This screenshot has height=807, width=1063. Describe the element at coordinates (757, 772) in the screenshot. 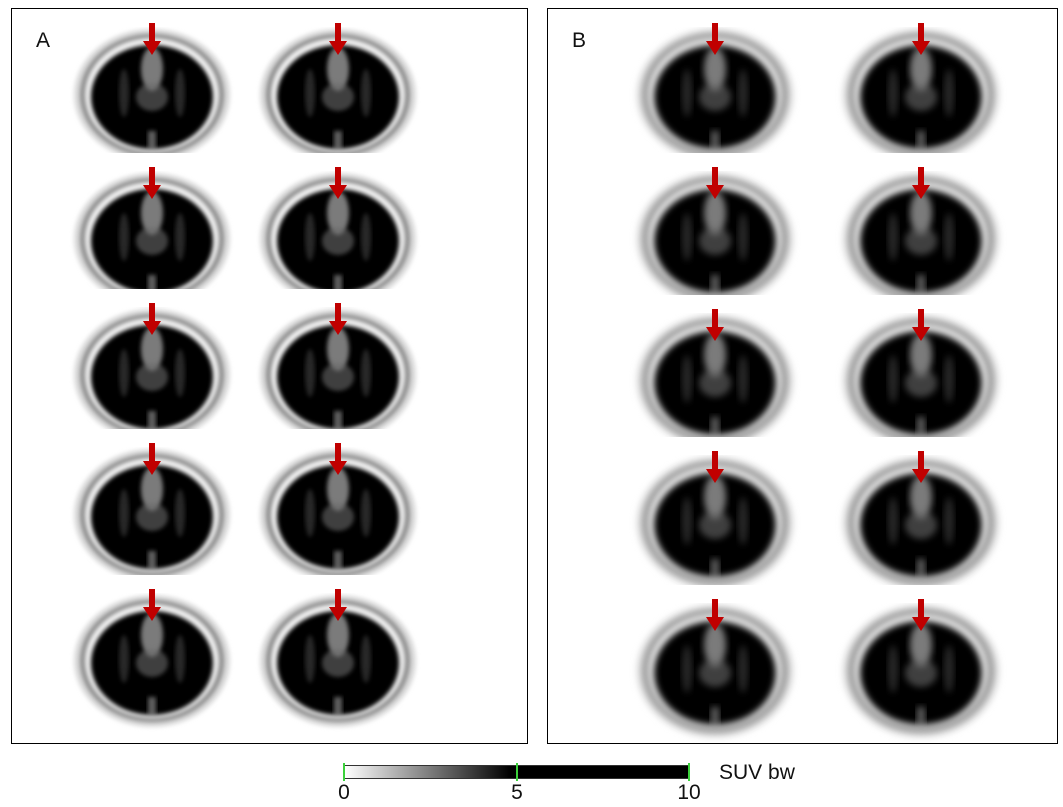

I see `colorbar-unit: SUV bw` at that location.